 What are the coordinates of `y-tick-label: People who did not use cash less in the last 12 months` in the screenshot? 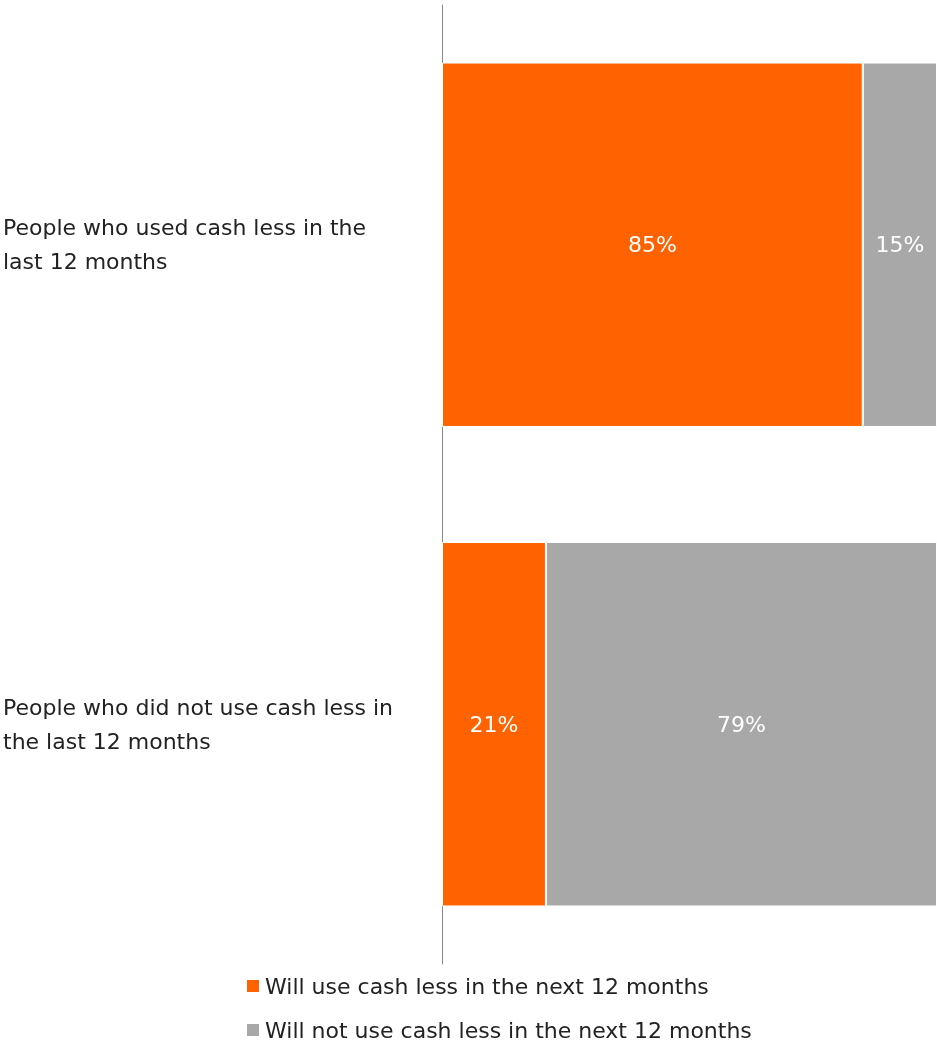 It's located at (202, 724).